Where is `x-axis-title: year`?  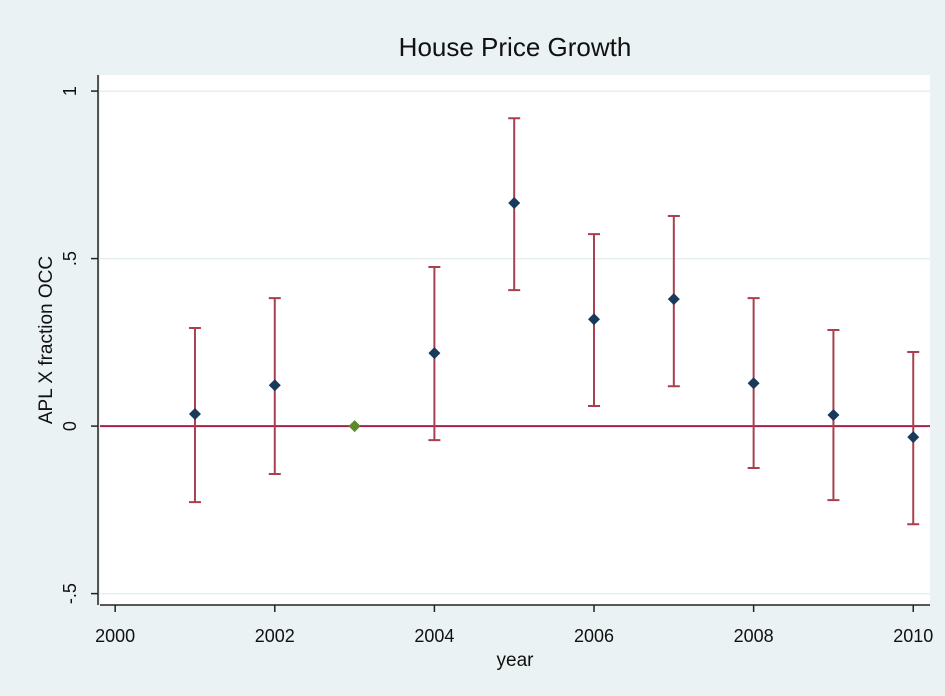
x-axis-title: year is located at coordinates (516, 660).